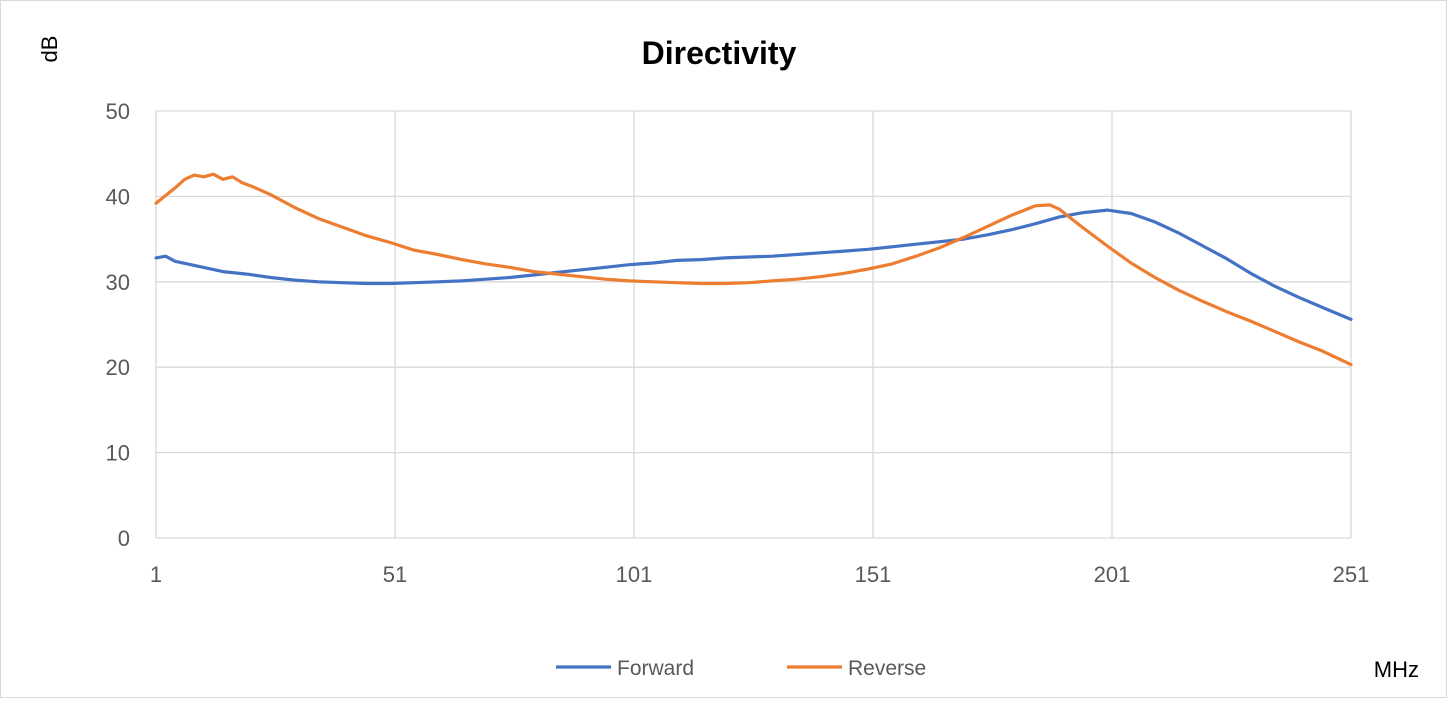 The height and width of the screenshot is (702, 1451). I want to click on legend: Forward Reverse, so click(741, 668).